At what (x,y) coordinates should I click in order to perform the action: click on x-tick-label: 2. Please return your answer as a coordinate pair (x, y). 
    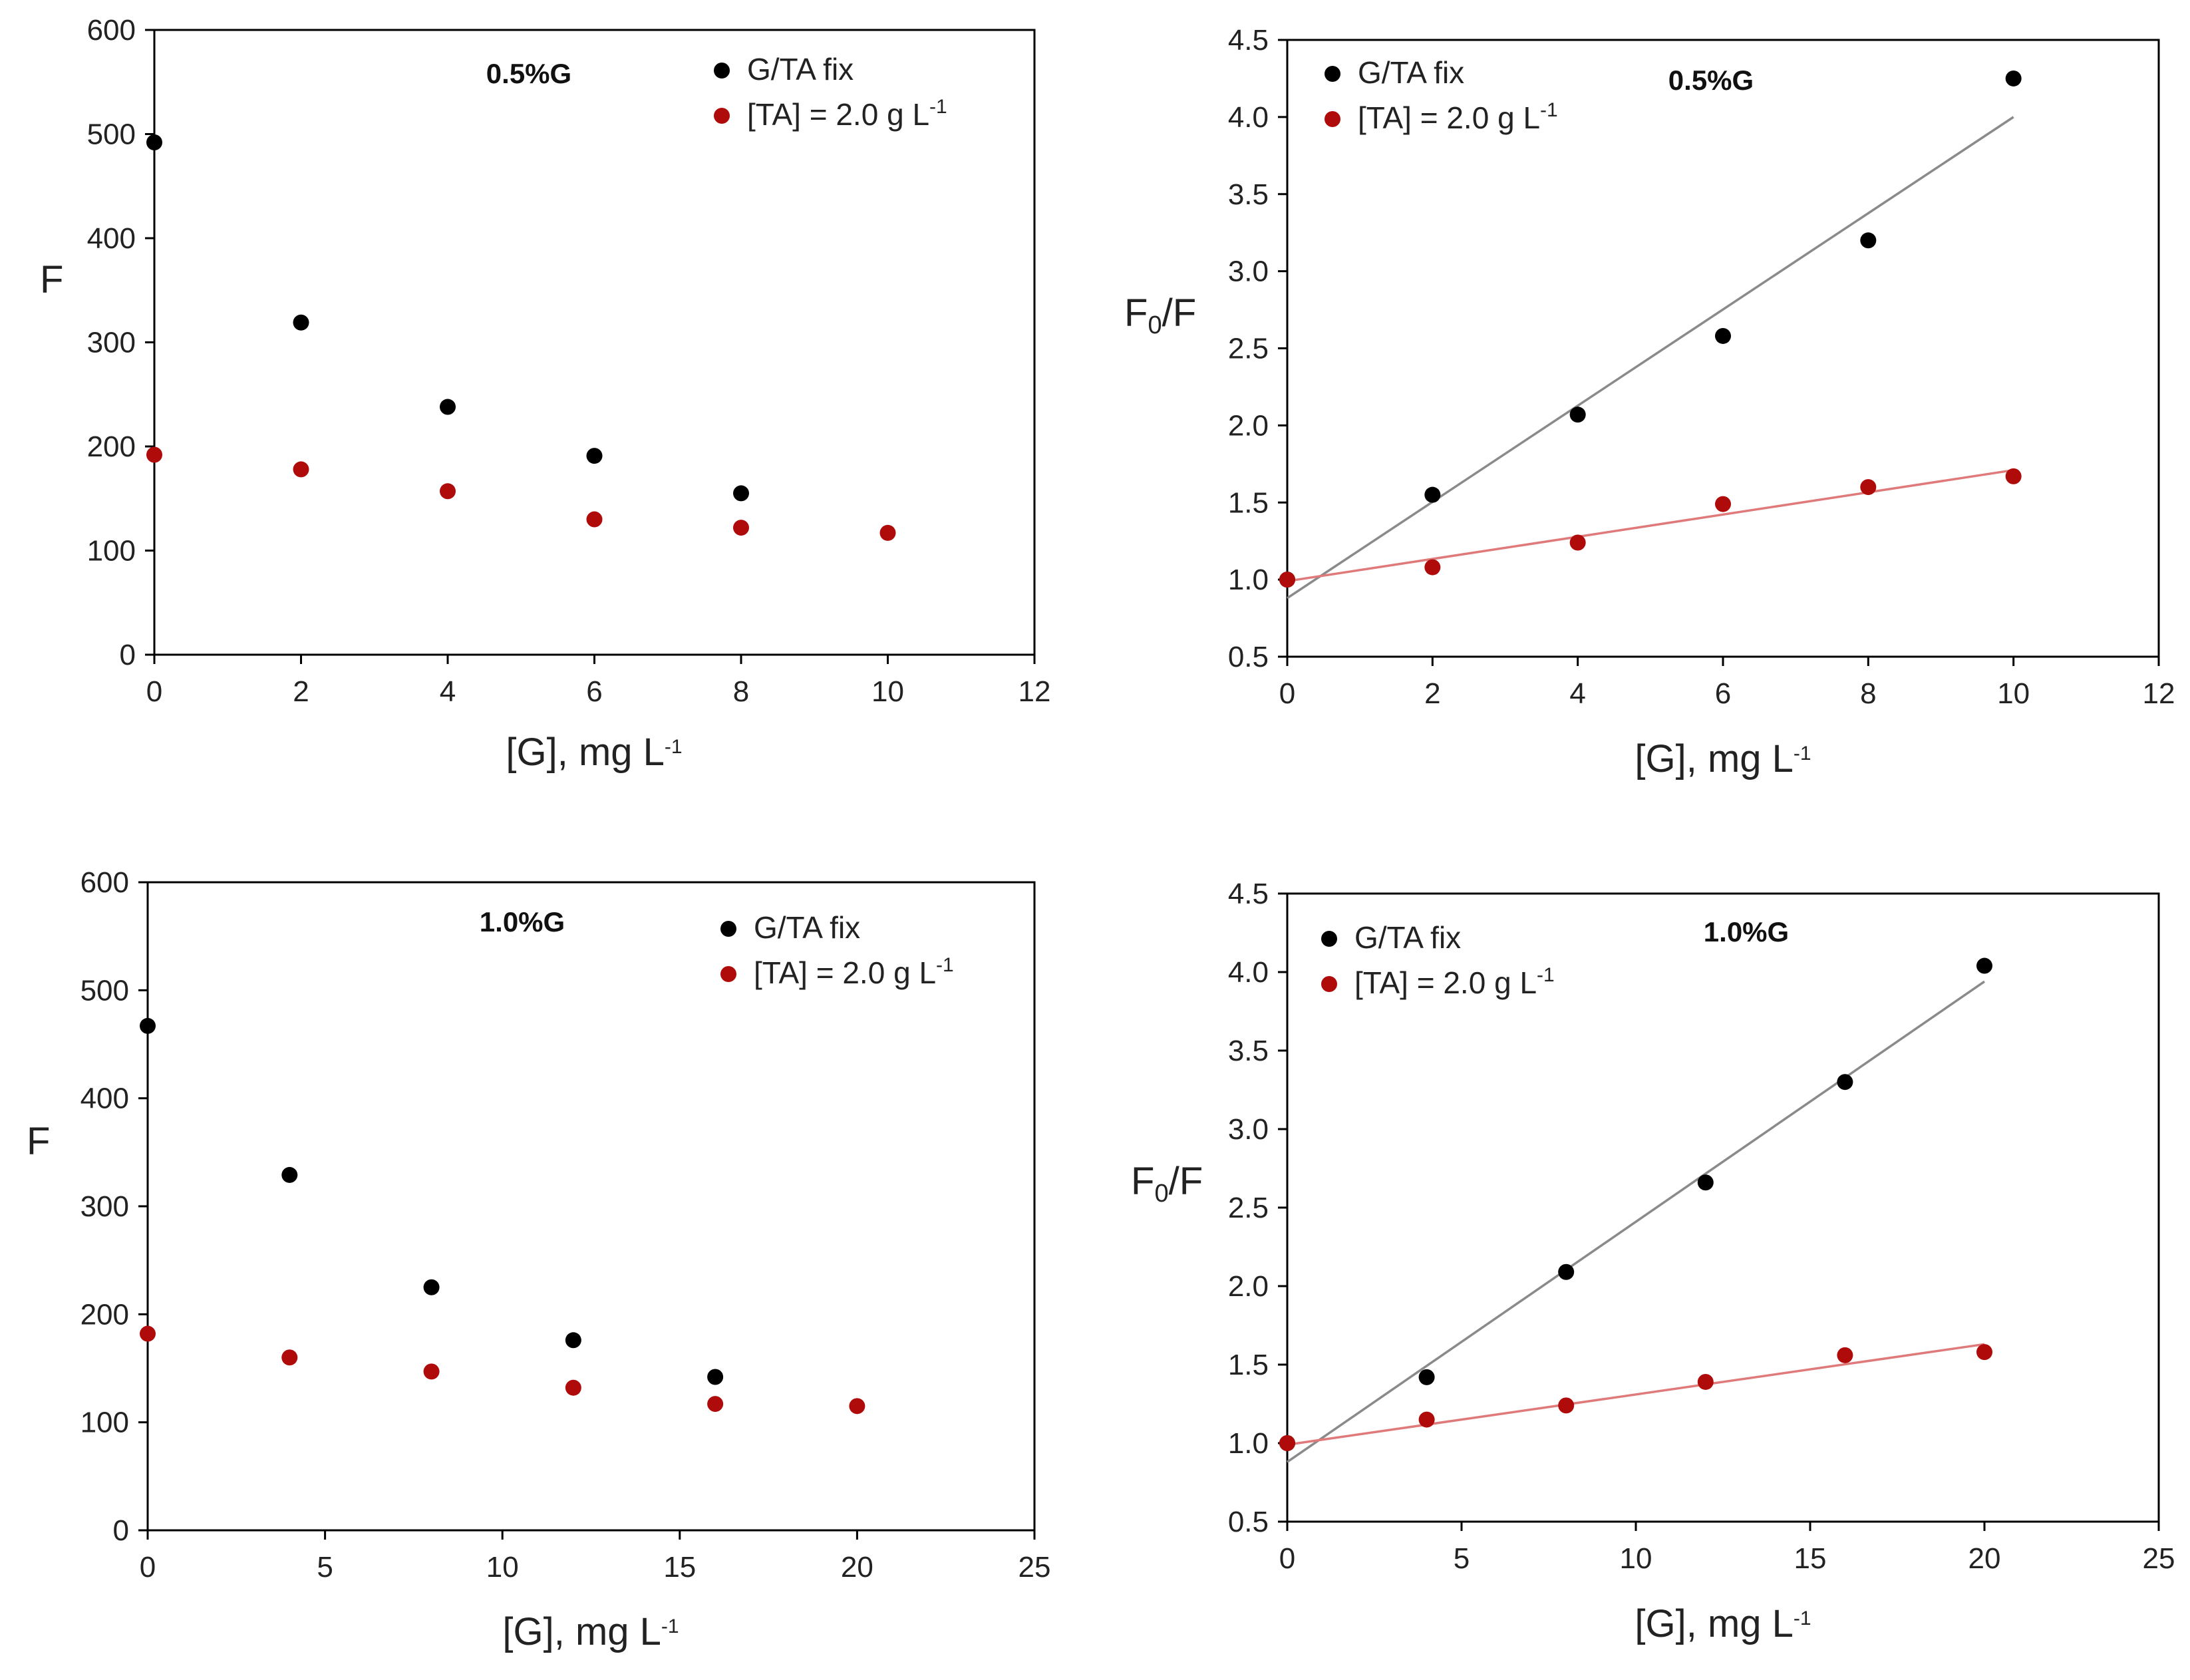
    Looking at the image, I should click on (301, 692).